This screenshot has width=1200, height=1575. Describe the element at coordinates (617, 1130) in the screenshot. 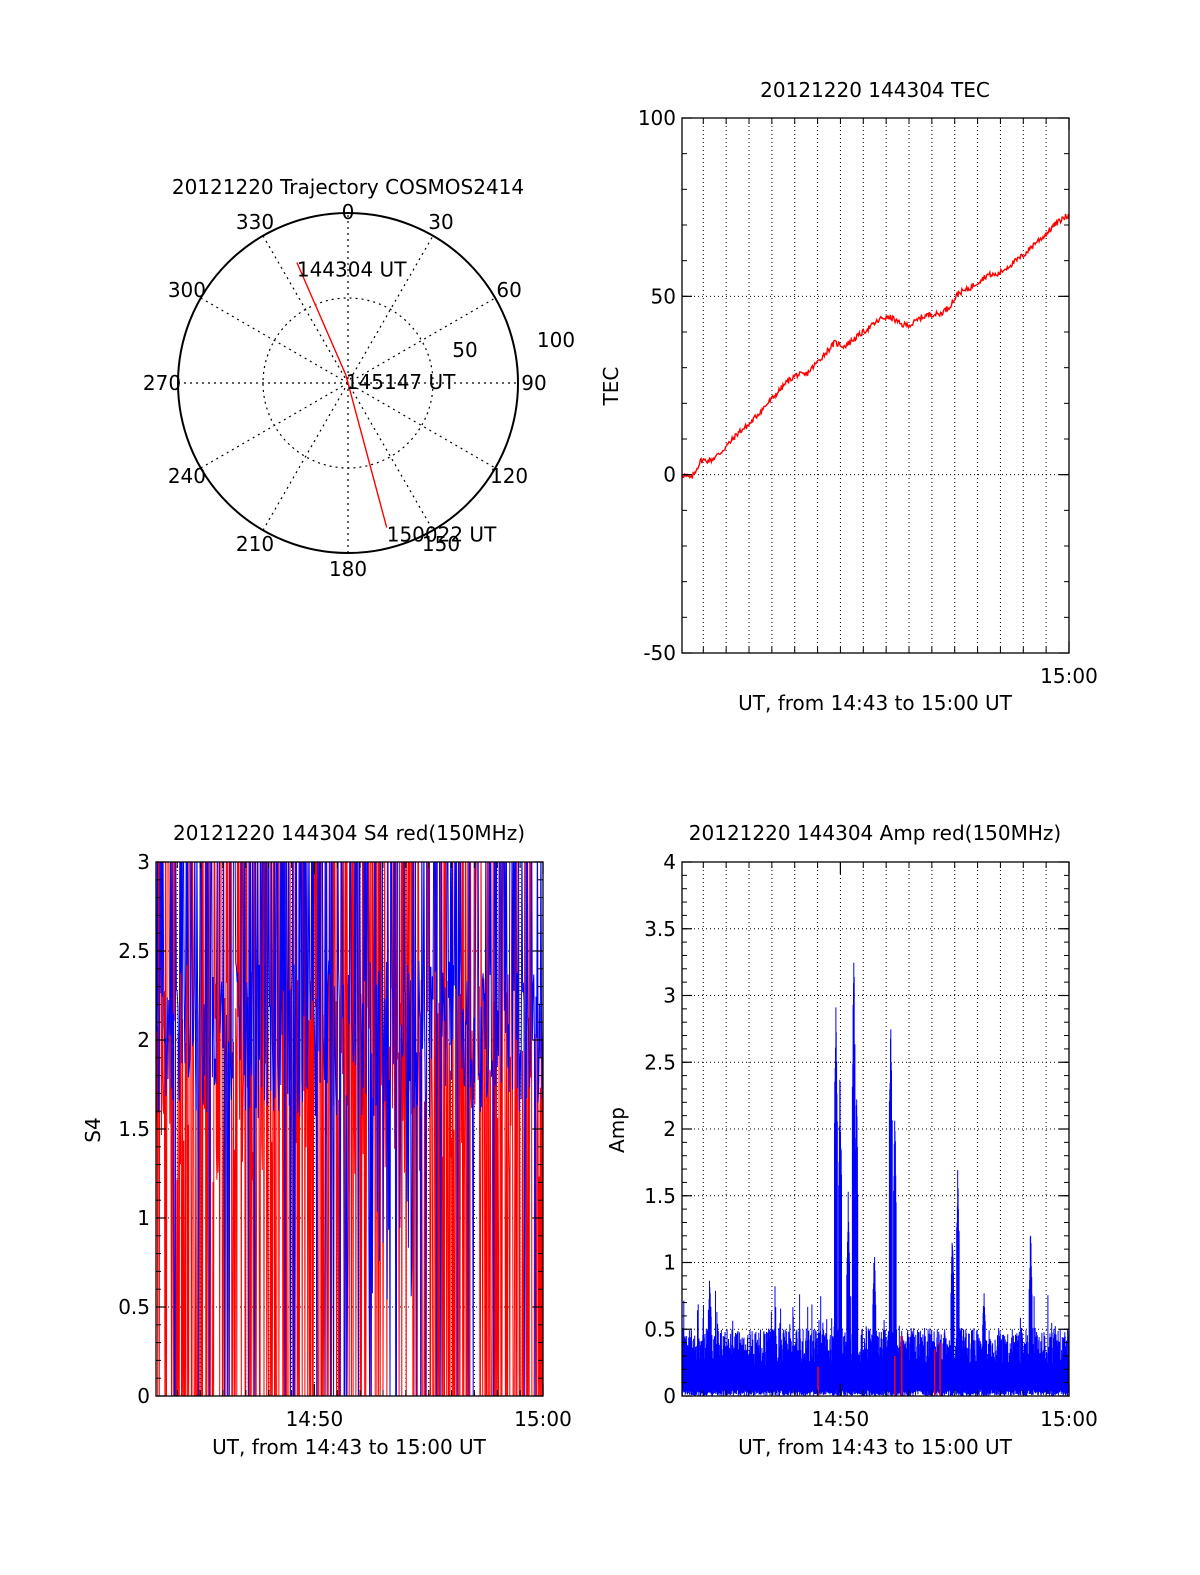

I see `amp-y-axis-label: Amp` at that location.